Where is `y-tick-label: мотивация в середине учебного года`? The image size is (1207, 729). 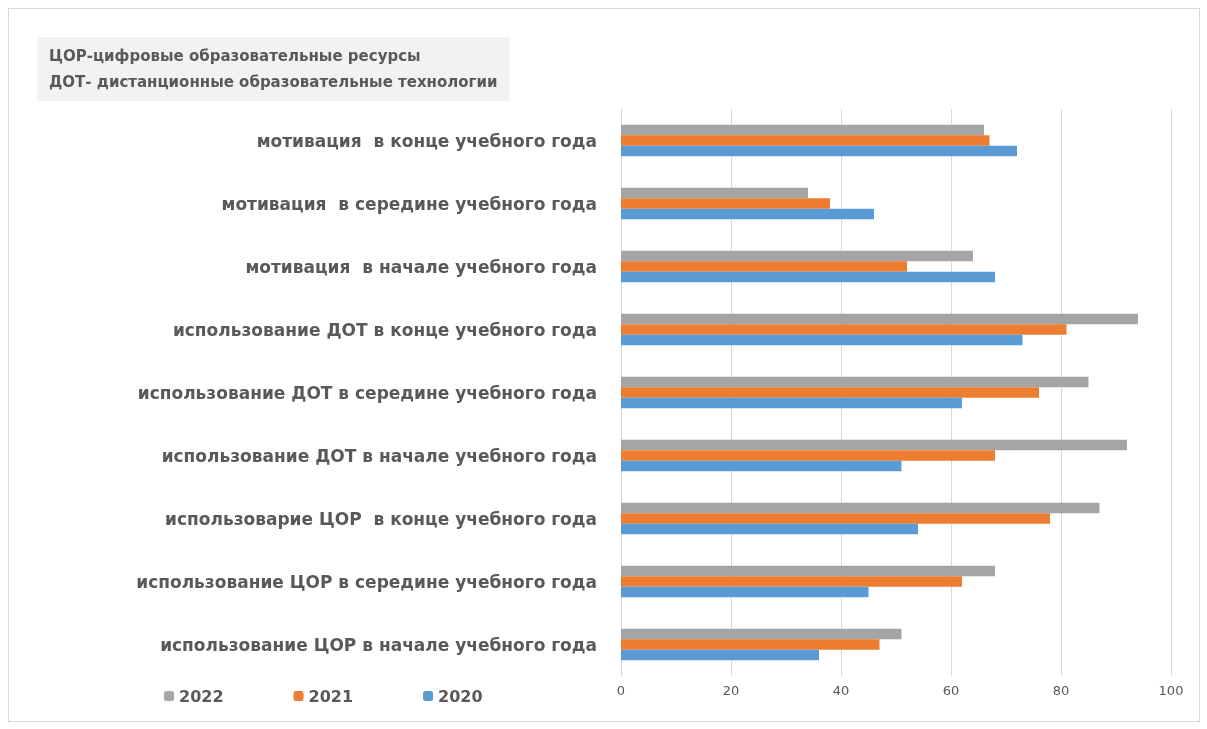 y-tick-label: мотивация в середине учебного года is located at coordinates (409, 203).